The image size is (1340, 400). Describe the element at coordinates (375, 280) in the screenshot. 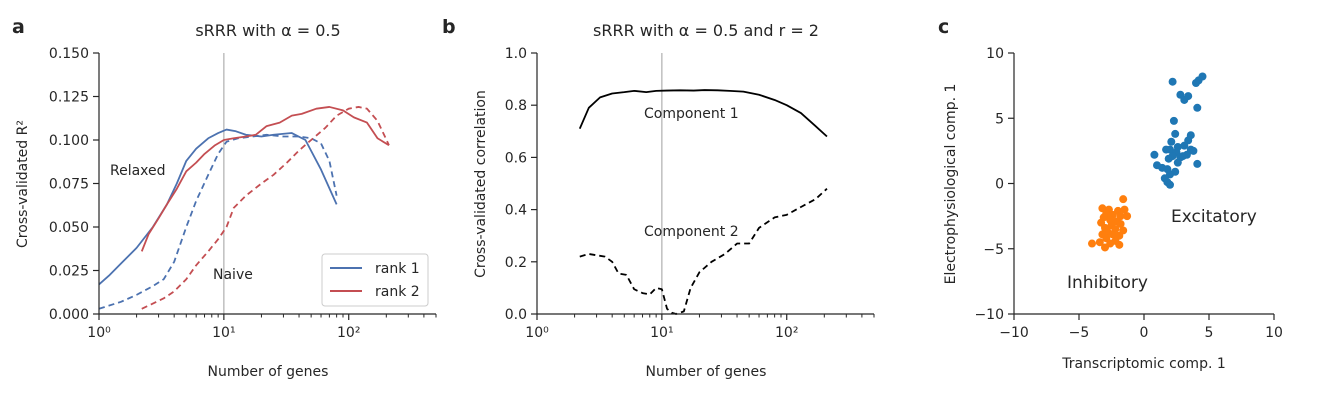

I see `panel-a-legend: rank 1 rank 2` at that location.